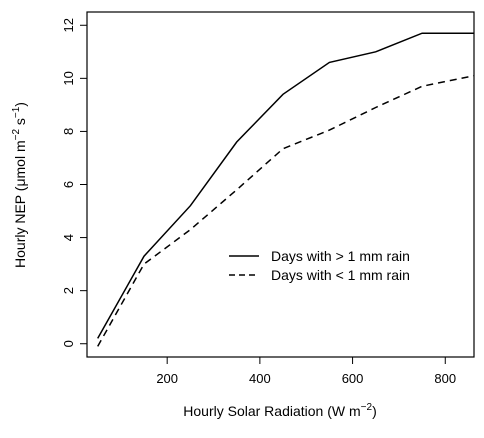  What do you see at coordinates (353, 378) in the screenshot?
I see `x-tick-label: 600` at bounding box center [353, 378].